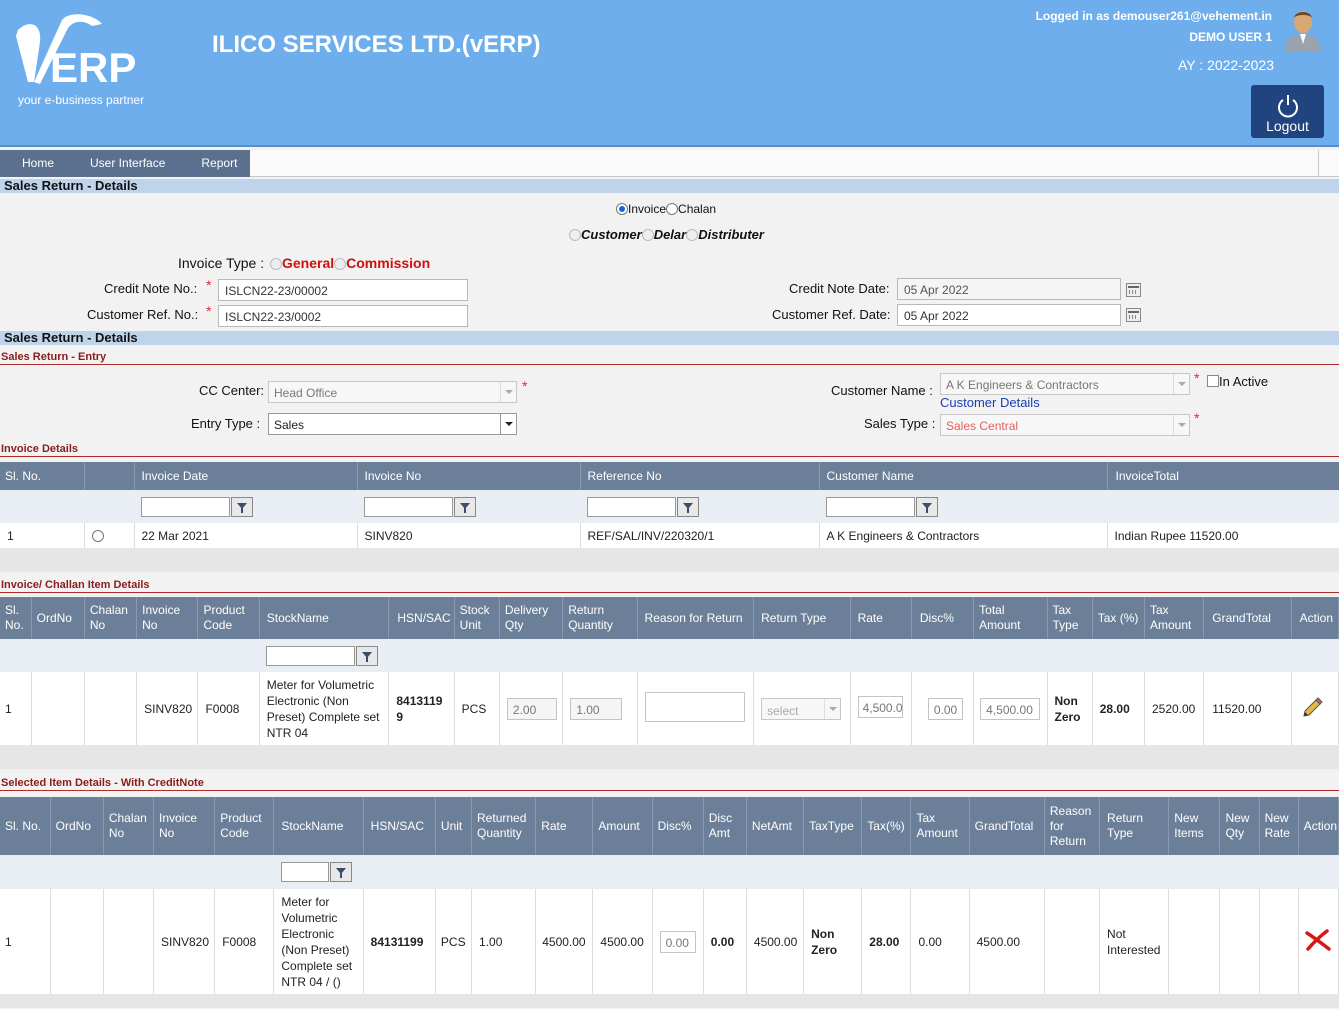 This screenshot has width=1339, height=1009. Describe the element at coordinates (1197, 378) in the screenshot. I see `required-marker: *` at that location.